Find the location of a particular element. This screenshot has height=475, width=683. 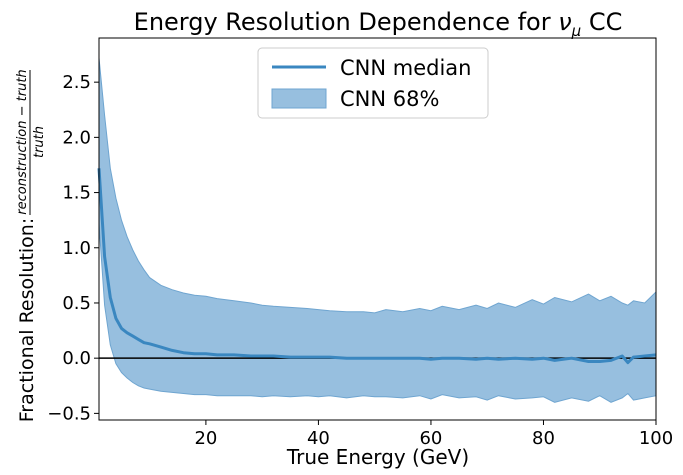

x-tick-label: 80 is located at coordinates (543, 438).